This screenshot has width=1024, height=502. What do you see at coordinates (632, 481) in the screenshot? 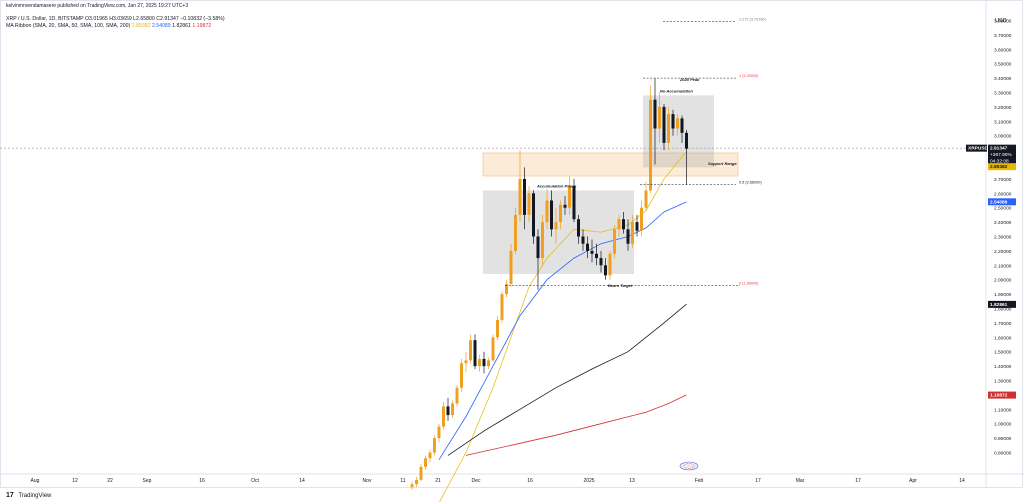
I see `x-tick-label: 13` at bounding box center [632, 481].